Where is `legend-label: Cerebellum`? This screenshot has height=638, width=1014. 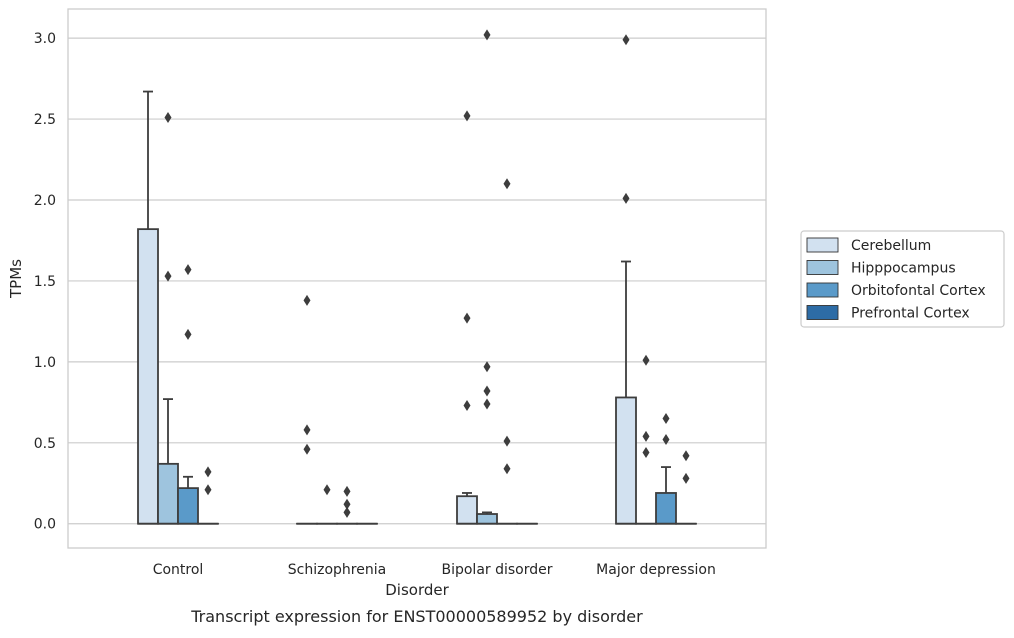
legend-label: Cerebellum is located at coordinates (891, 246).